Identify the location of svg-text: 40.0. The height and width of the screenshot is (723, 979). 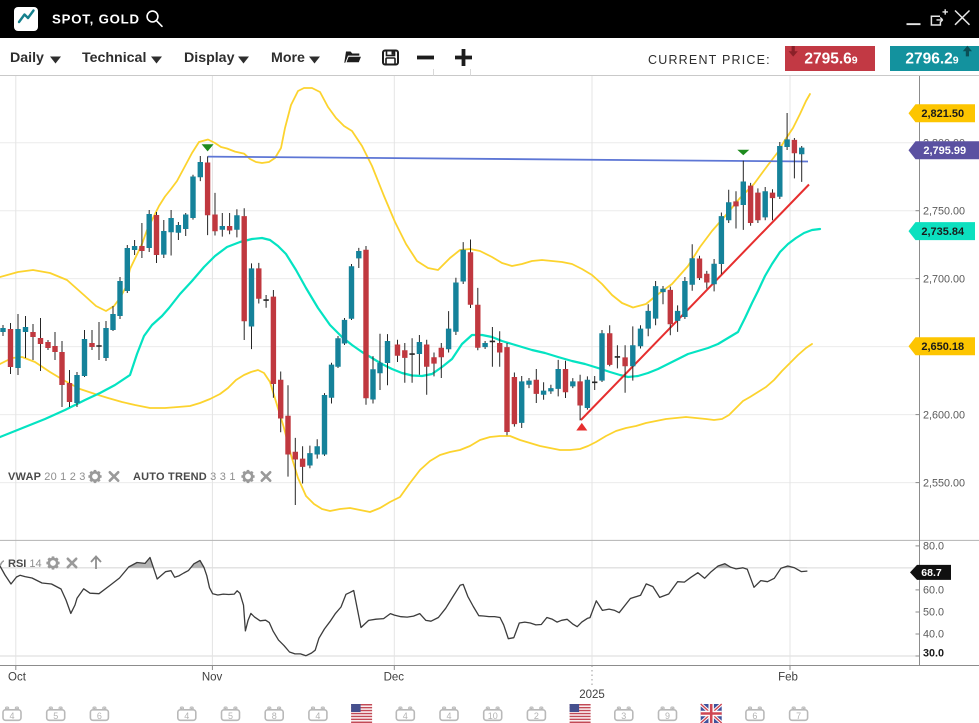
(933, 635).